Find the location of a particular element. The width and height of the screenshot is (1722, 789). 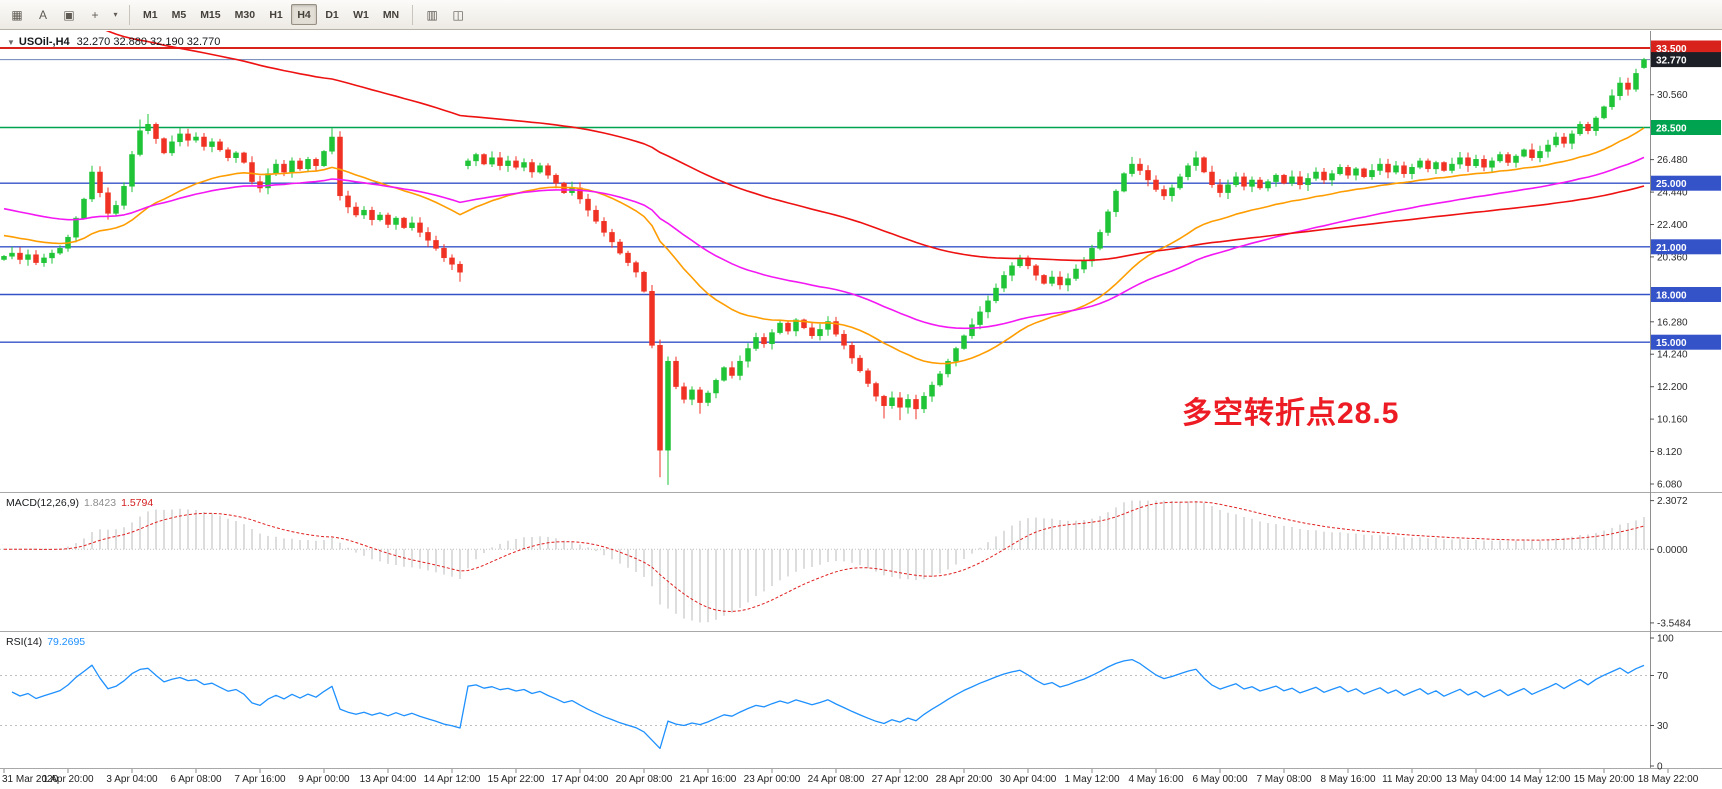

price-line-badge: 28.500 is located at coordinates (1671, 129).